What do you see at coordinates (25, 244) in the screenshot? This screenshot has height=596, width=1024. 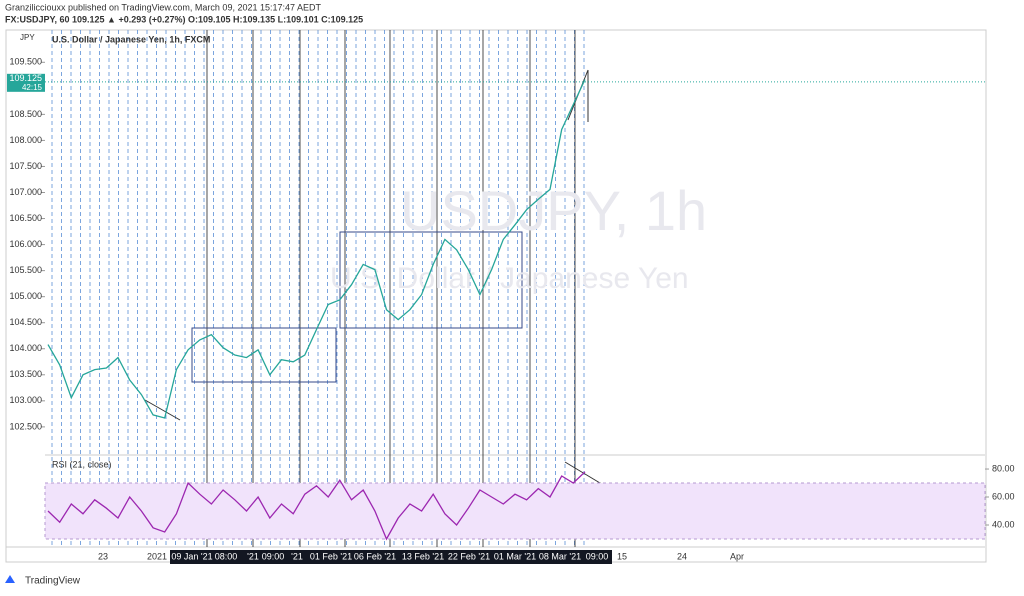 I see `y-tick-label: 106.000` at bounding box center [25, 244].